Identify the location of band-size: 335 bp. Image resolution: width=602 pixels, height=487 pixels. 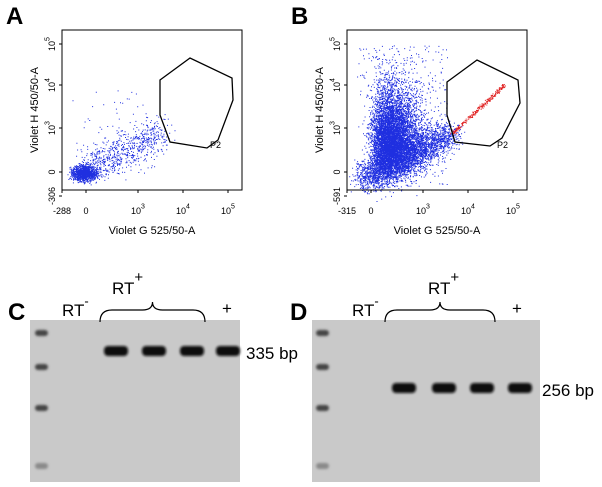
(272, 353).